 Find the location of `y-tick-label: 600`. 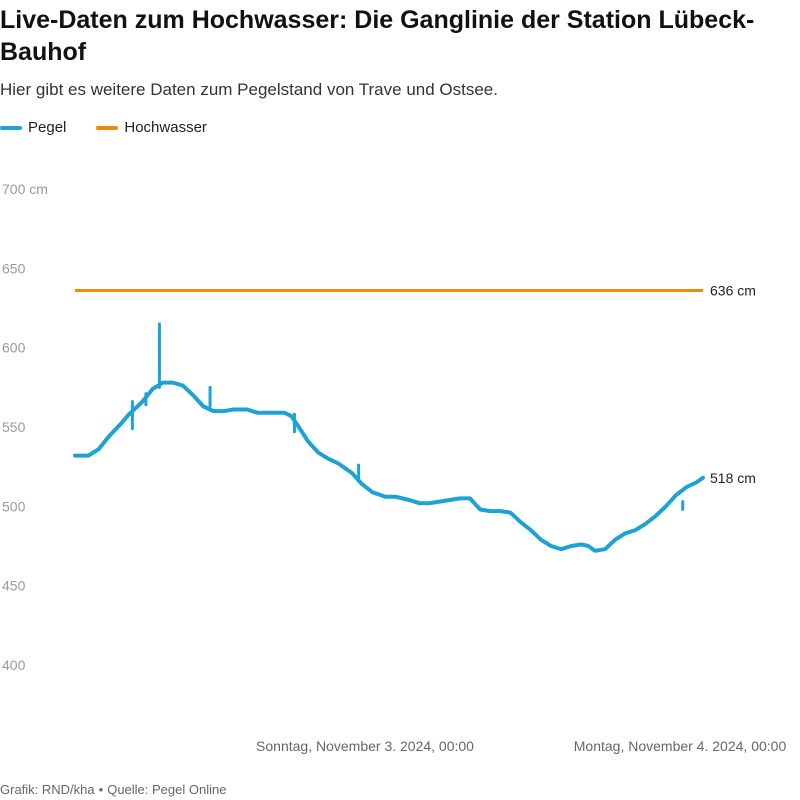

y-tick-label: 600 is located at coordinates (14, 348).